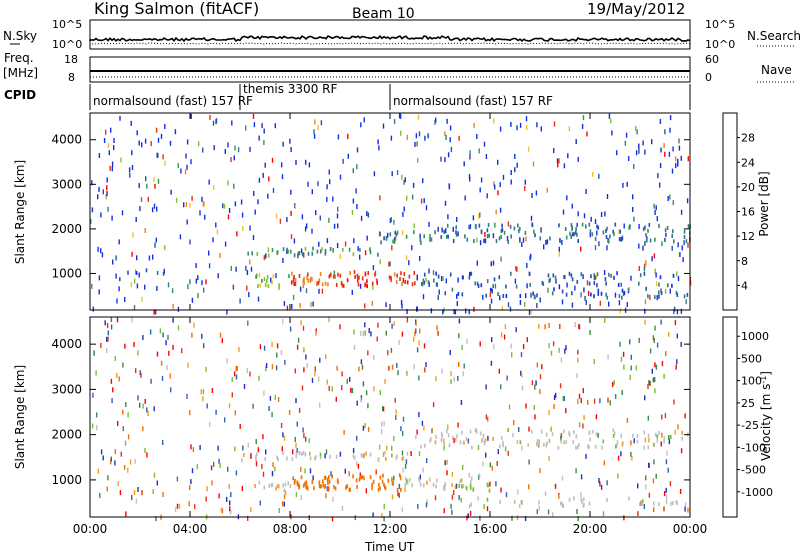 The width and height of the screenshot is (800, 554). Describe the element at coordinates (176, 9) in the screenshot. I see `station-title: King Salmon (fitACF)` at that location.